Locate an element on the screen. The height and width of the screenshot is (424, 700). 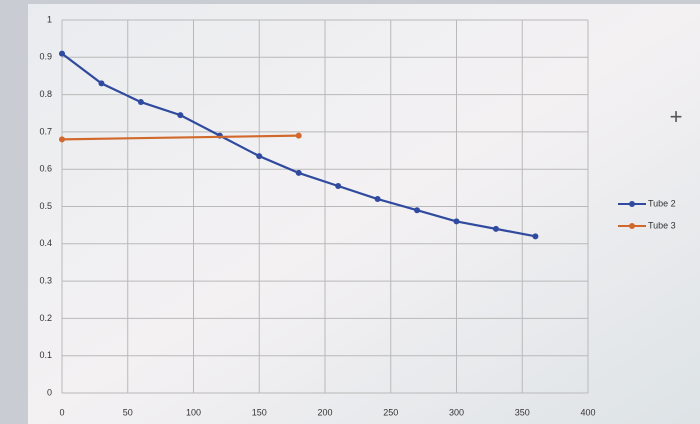
y-tick-label: 0.6 is located at coordinates (45, 169).